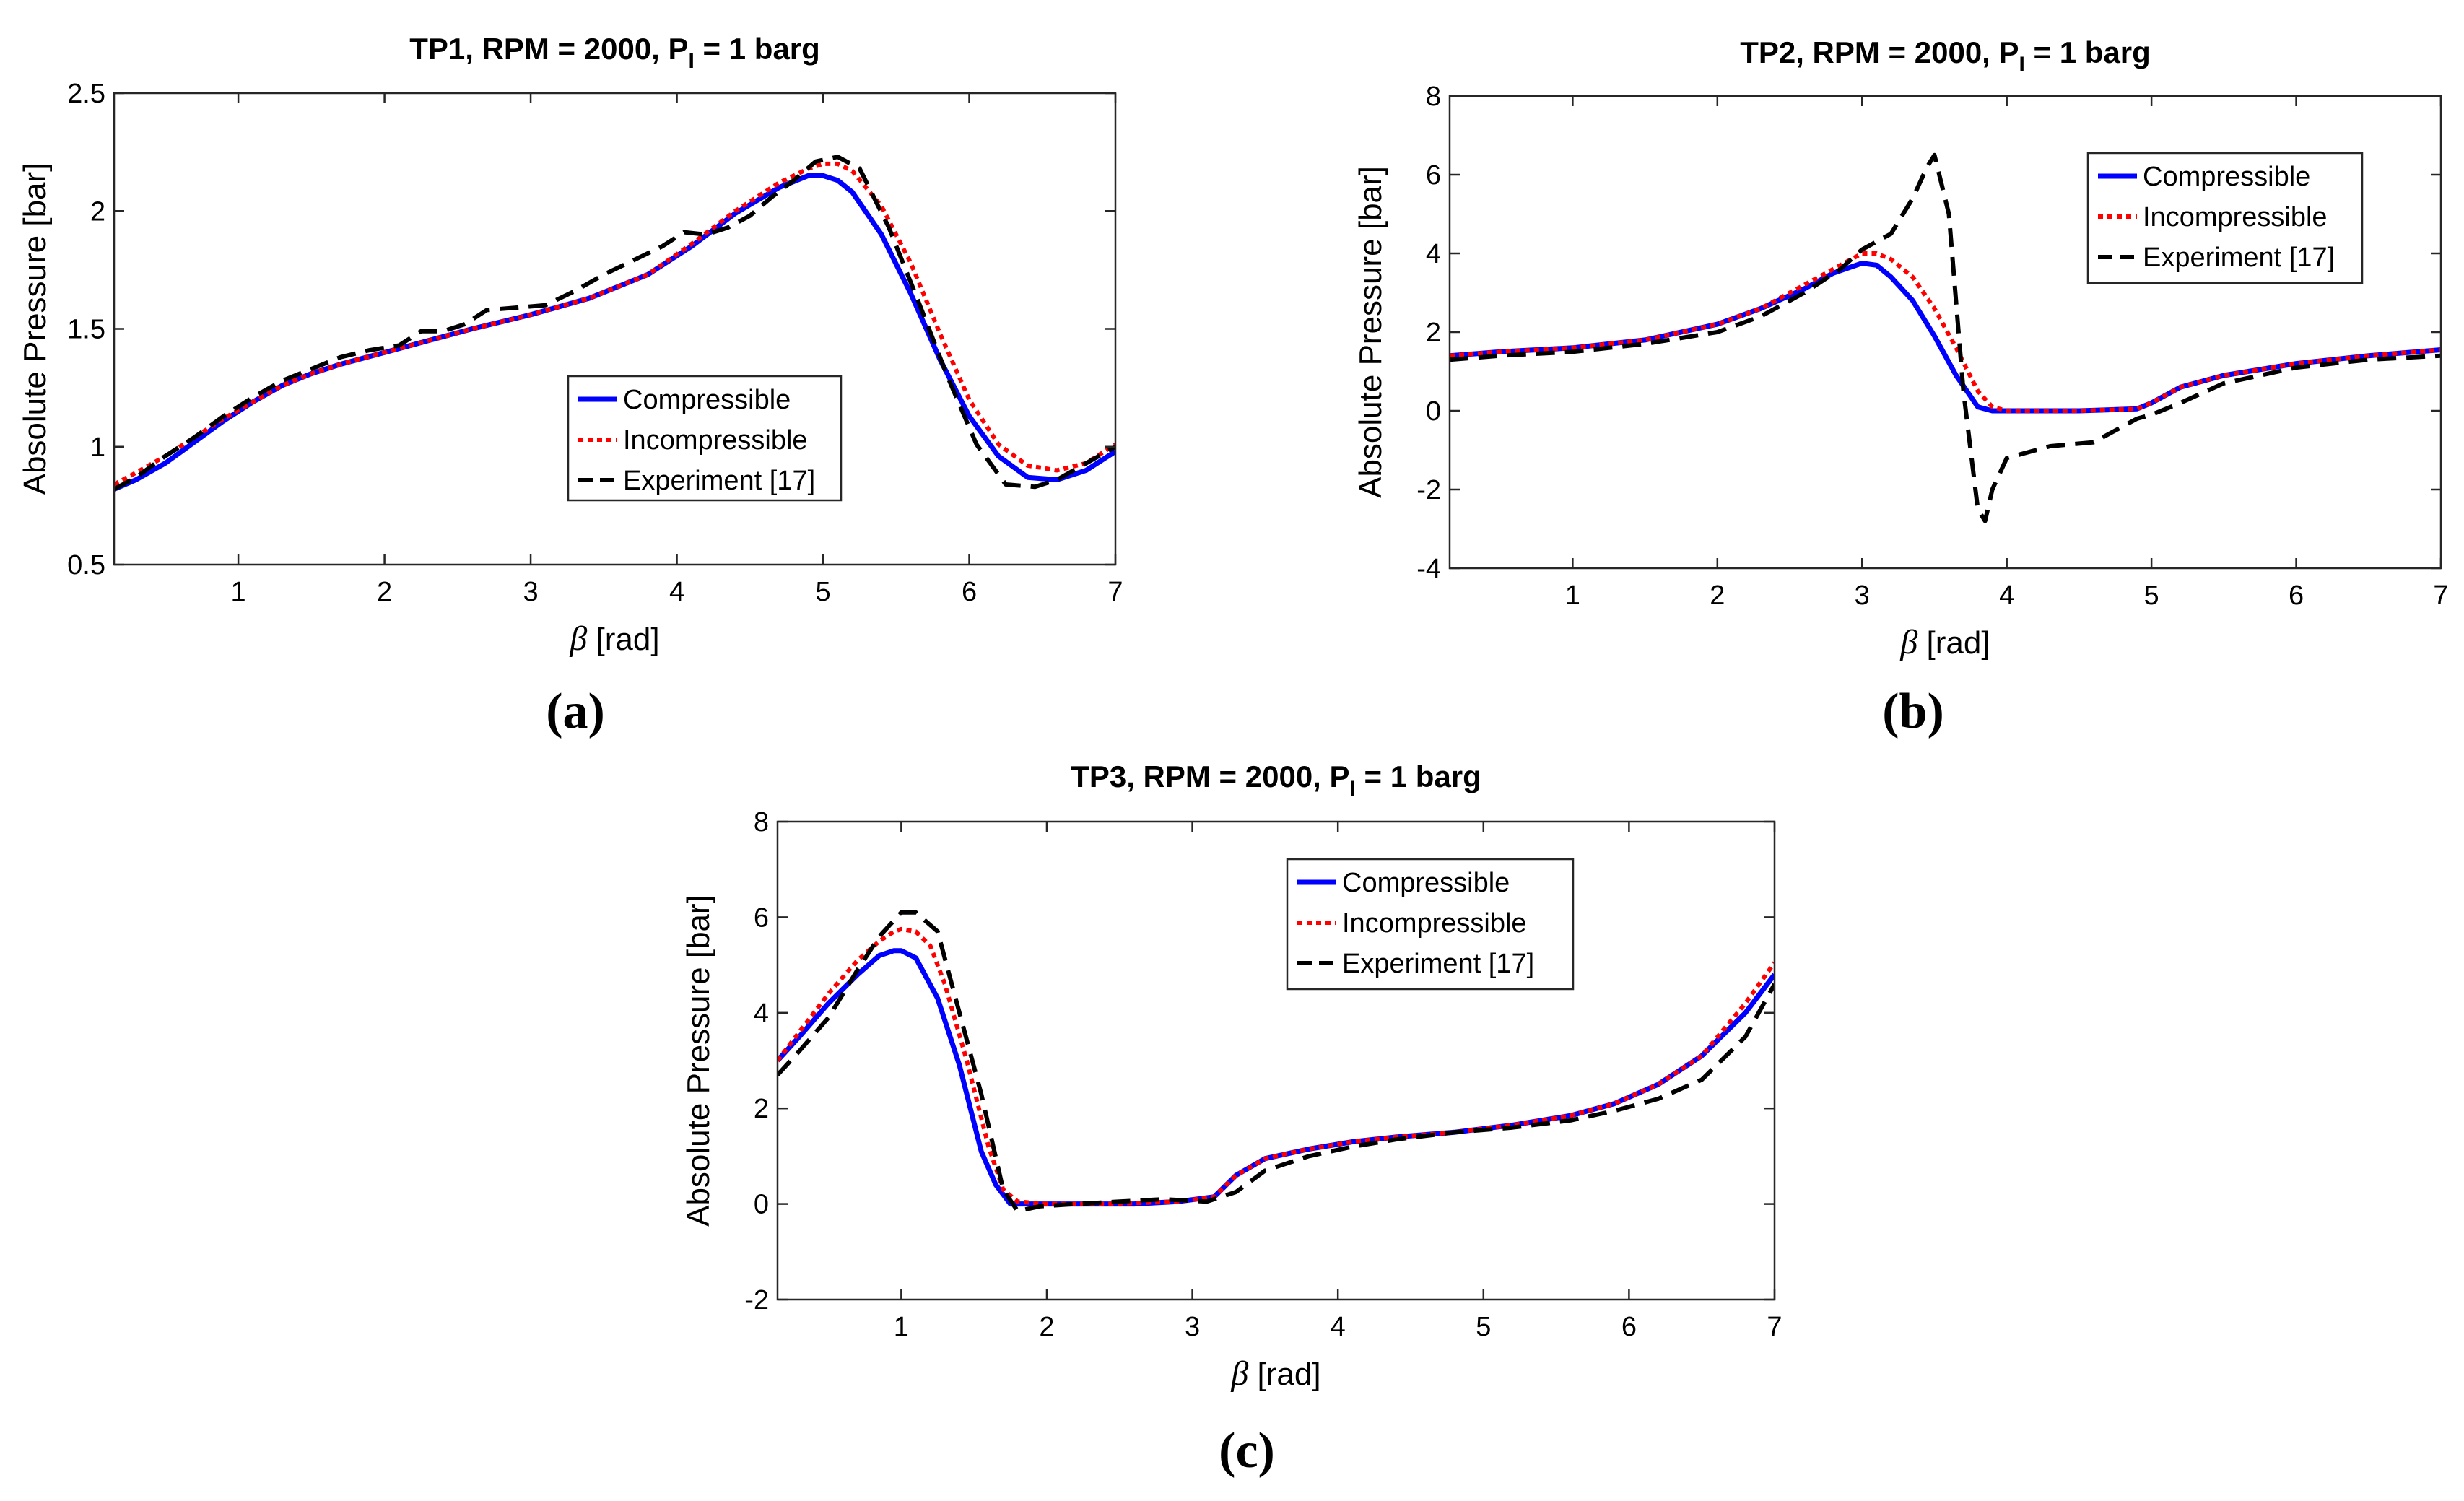 This screenshot has height=1501, width=2464. I want to click on panel-label-a: (a), so click(575, 711).